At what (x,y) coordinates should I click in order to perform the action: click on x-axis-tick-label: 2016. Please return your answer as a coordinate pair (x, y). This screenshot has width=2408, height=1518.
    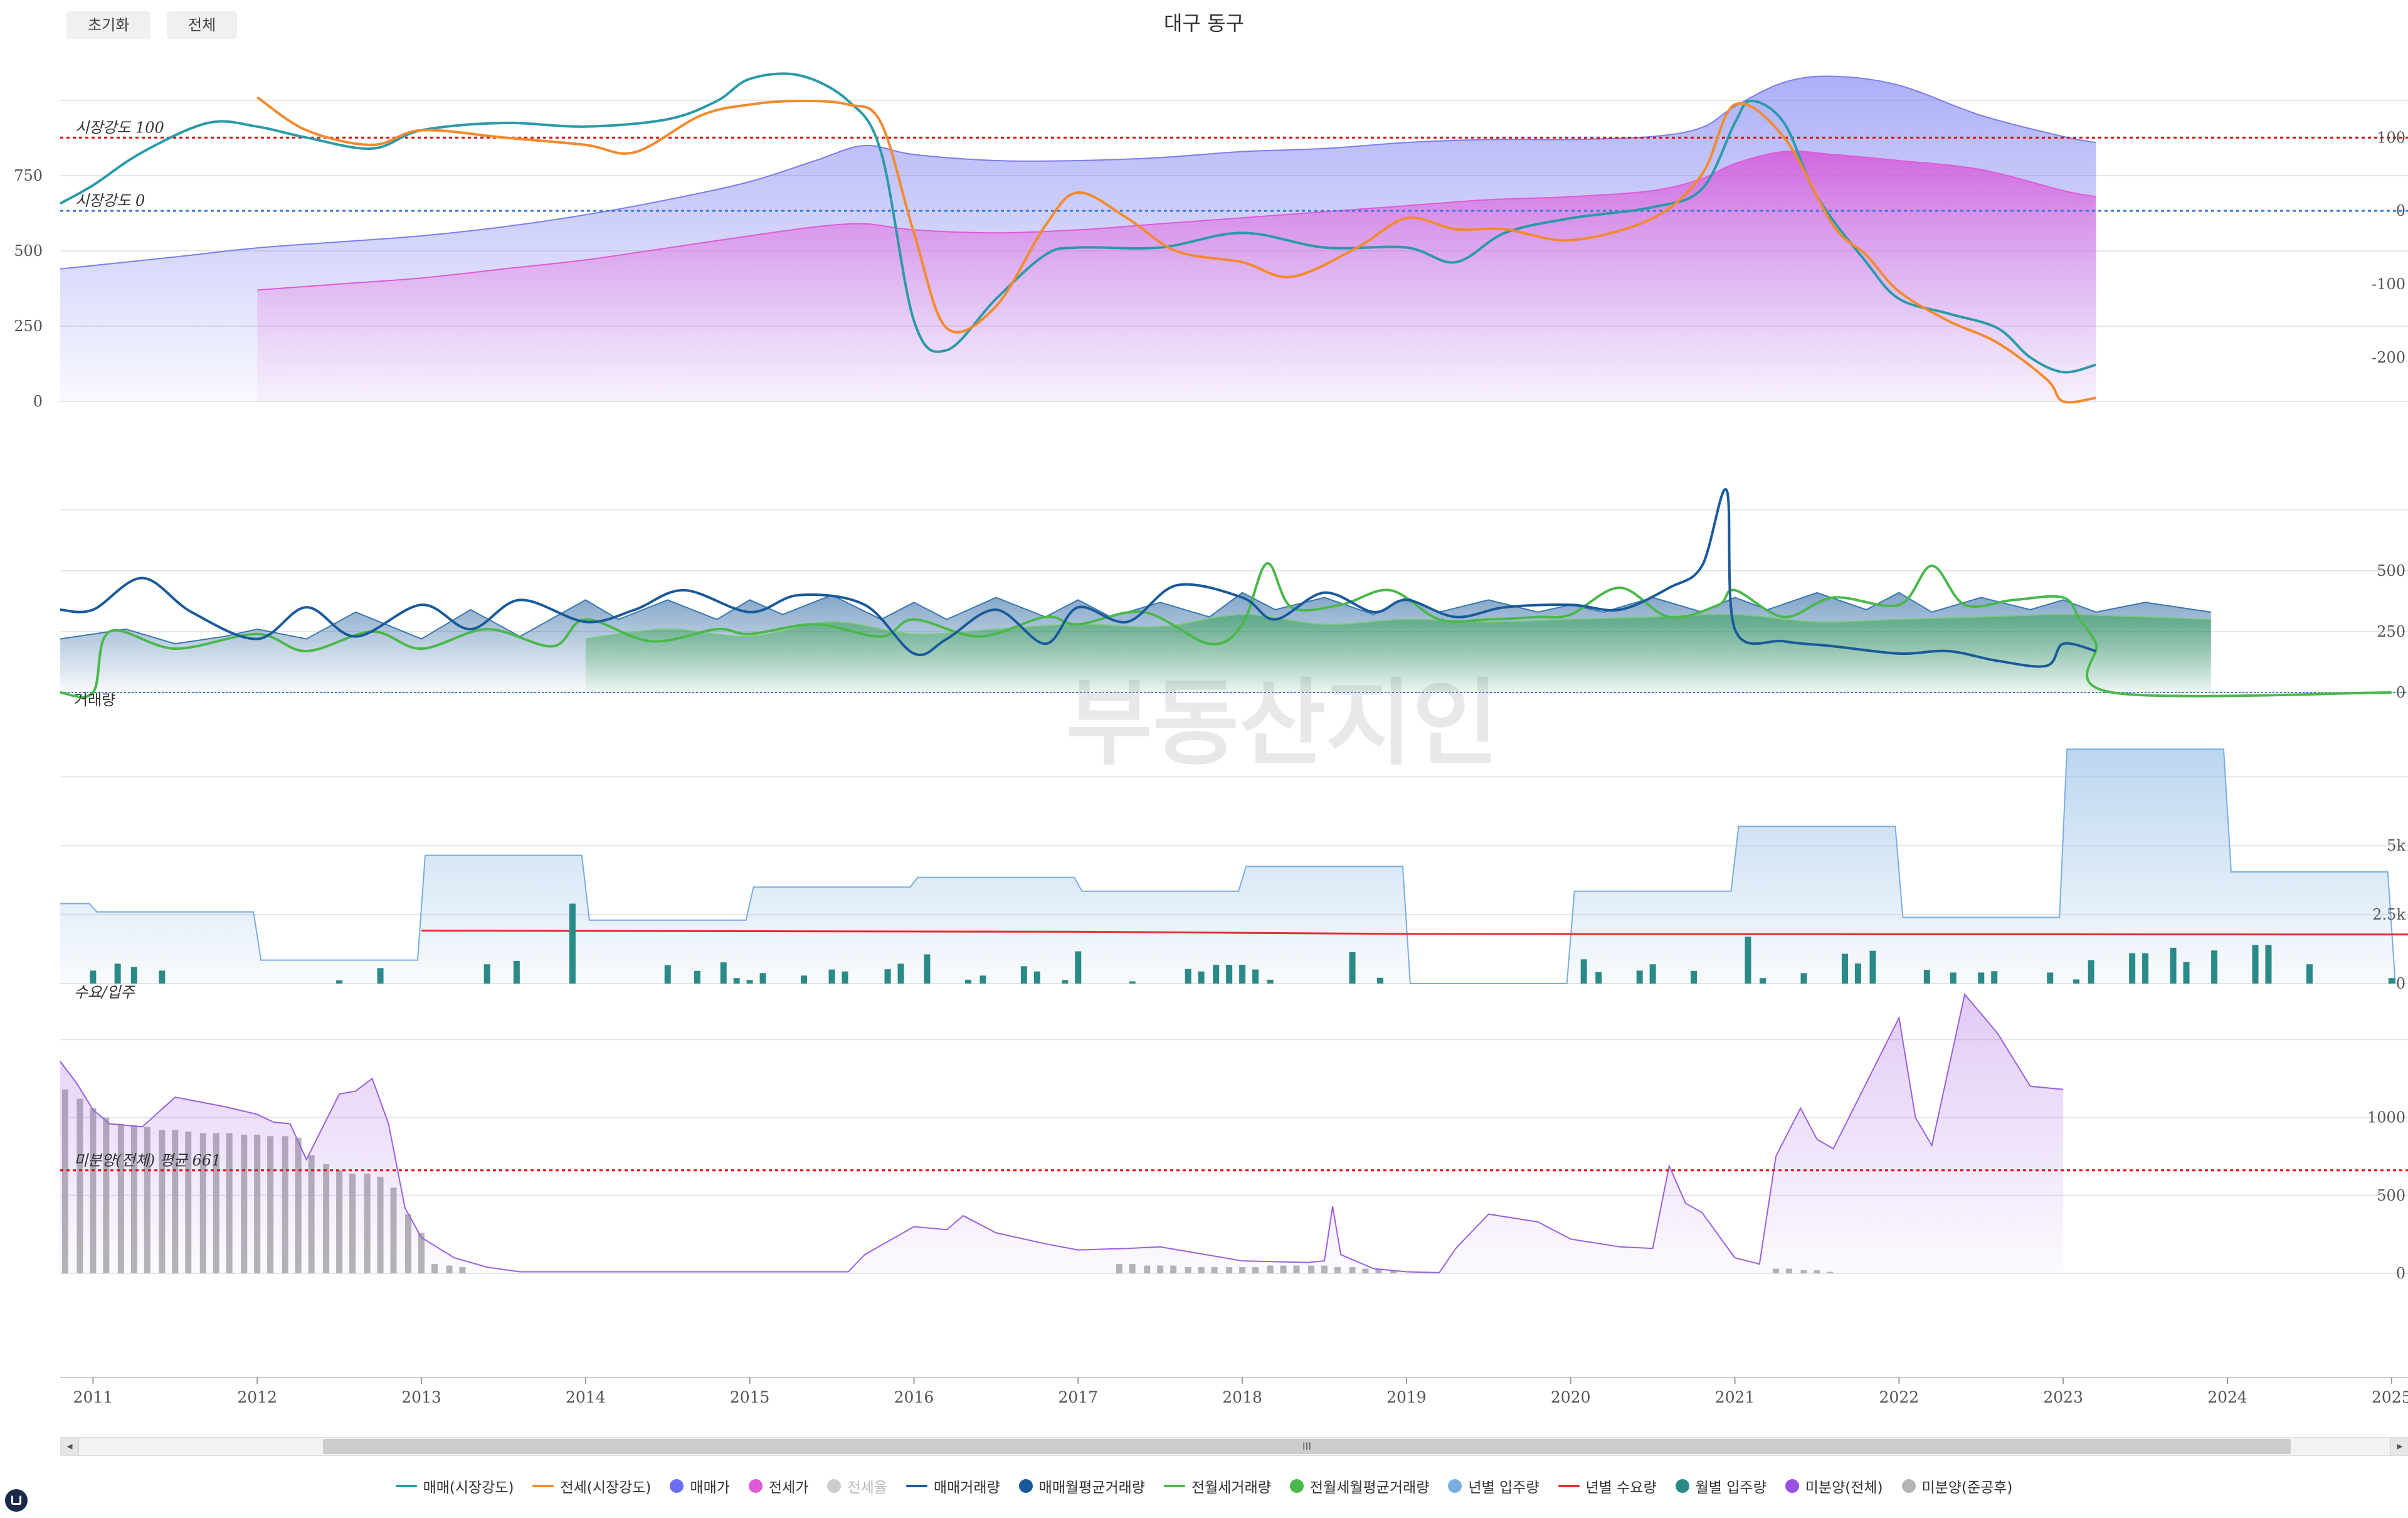
    Looking at the image, I should click on (914, 1397).